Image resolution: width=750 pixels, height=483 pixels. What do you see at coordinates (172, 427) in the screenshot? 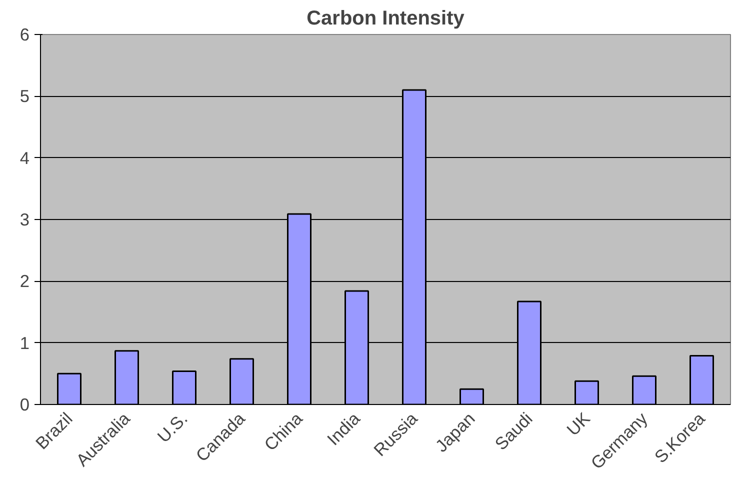
I see `x-tick-label: U.S.` at bounding box center [172, 427].